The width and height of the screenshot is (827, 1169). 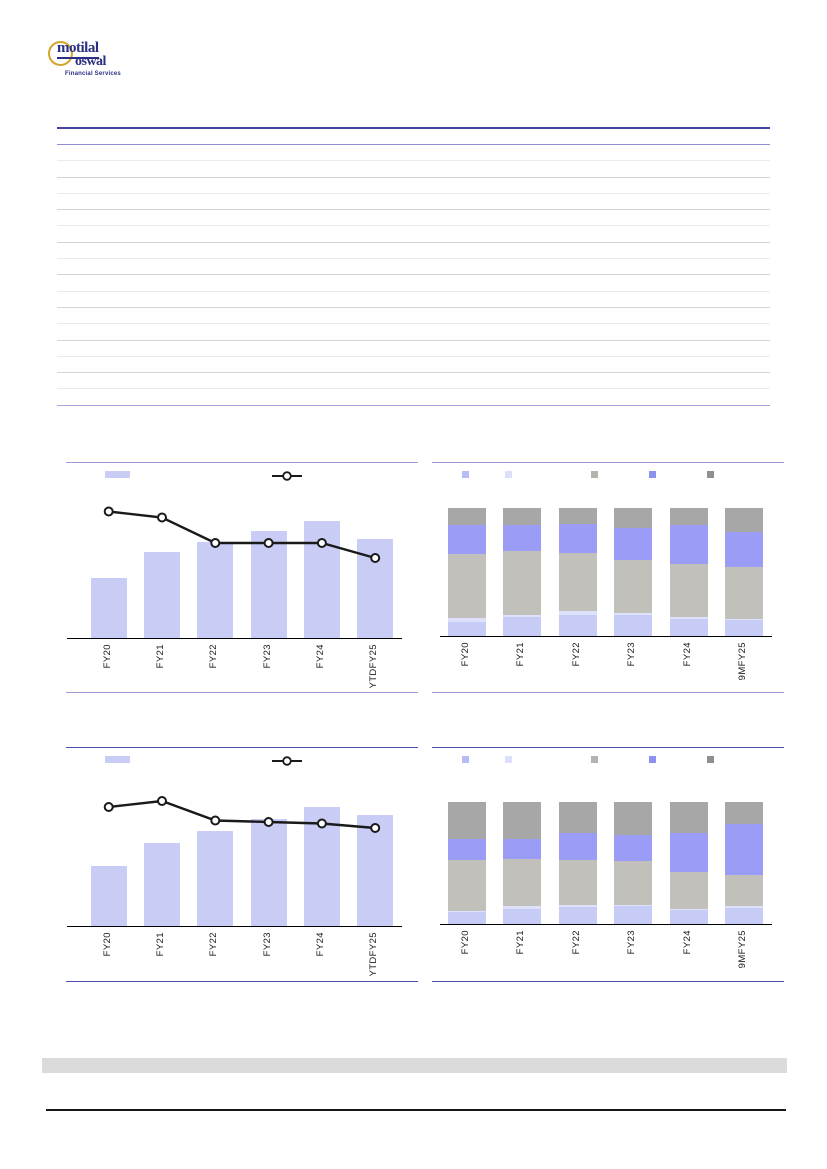 I want to click on x-axis-label: YTDFY25, so click(x=374, y=666).